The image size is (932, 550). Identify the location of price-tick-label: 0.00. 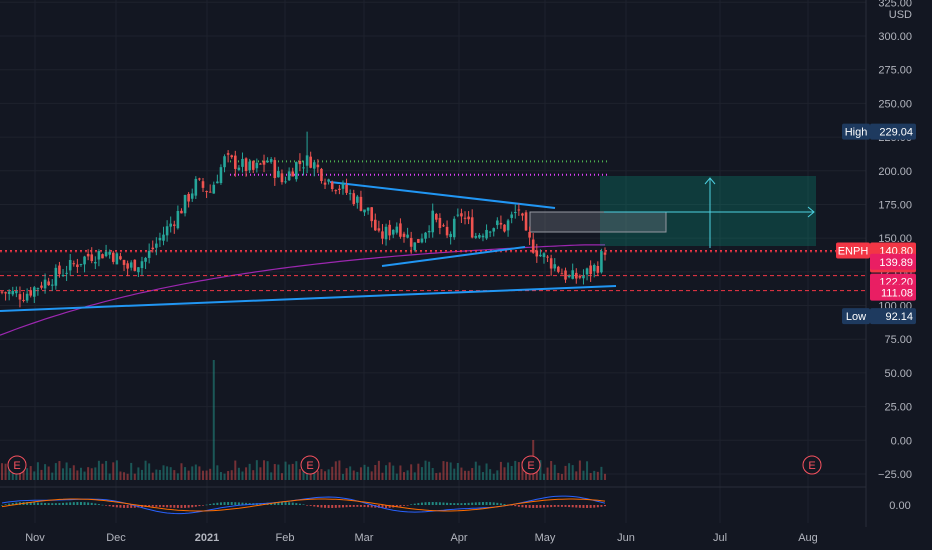
(901, 441).